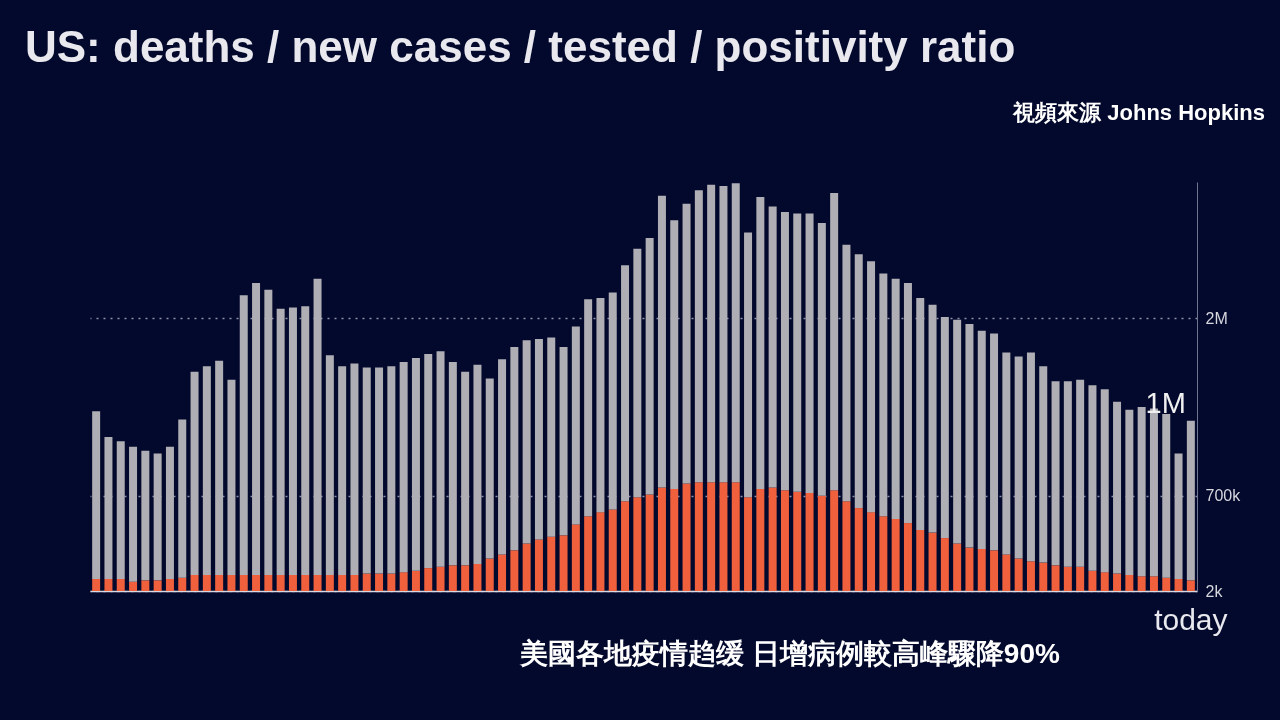 This screenshot has height=720, width=1280. I want to click on y-tick-label: 700k, so click(1223, 496).